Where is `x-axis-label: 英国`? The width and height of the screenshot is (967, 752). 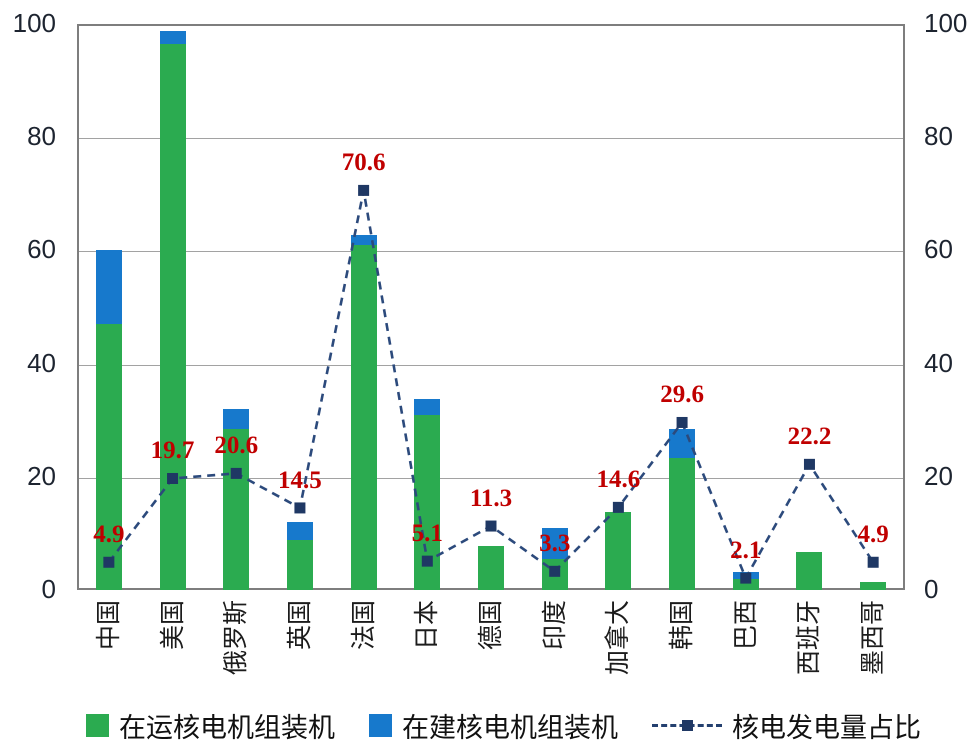
x-axis-label: 英国 is located at coordinates (299, 624).